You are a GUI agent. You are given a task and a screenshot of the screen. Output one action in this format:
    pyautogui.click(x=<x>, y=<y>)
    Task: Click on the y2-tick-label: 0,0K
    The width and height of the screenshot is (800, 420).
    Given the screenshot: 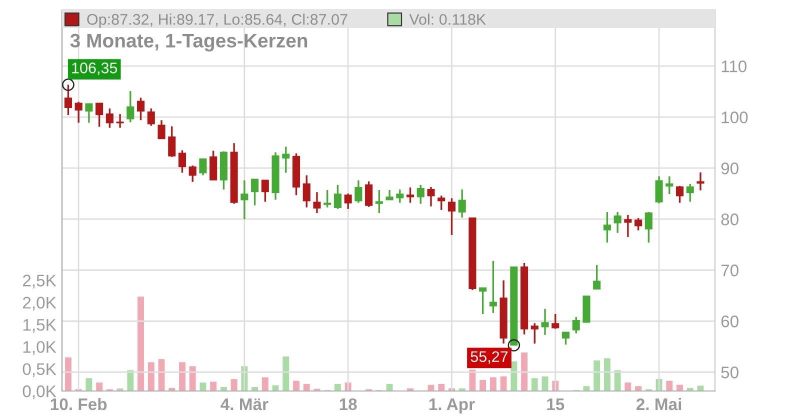 What is the action you would take?
    pyautogui.click(x=39, y=392)
    